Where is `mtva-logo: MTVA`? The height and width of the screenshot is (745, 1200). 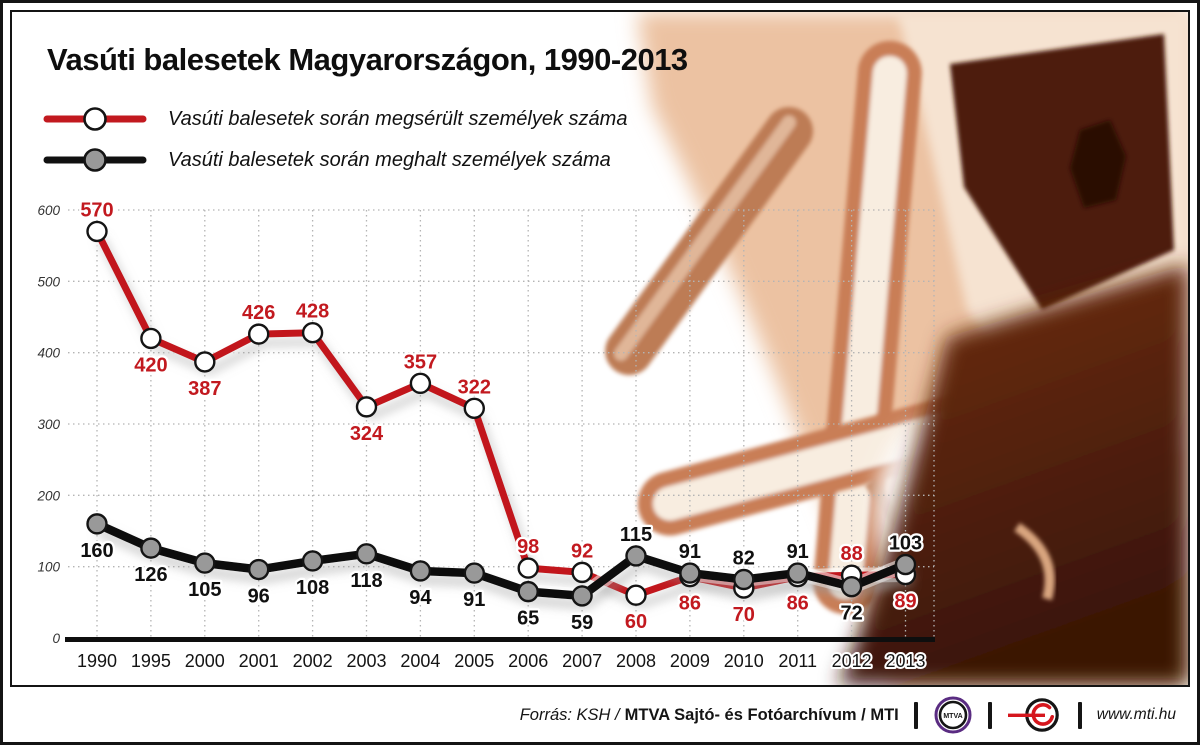
mtva-logo: MTVA is located at coordinates (953, 715).